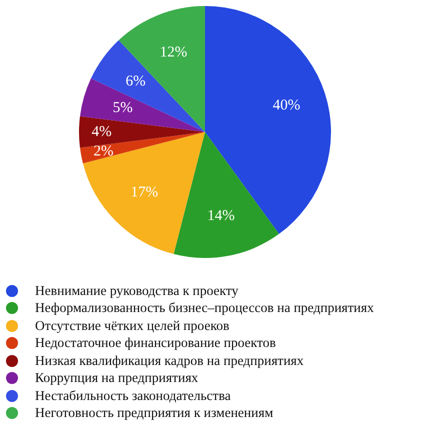  Describe the element at coordinates (174, 52) in the screenshot. I see `data-label: 12%` at that location.